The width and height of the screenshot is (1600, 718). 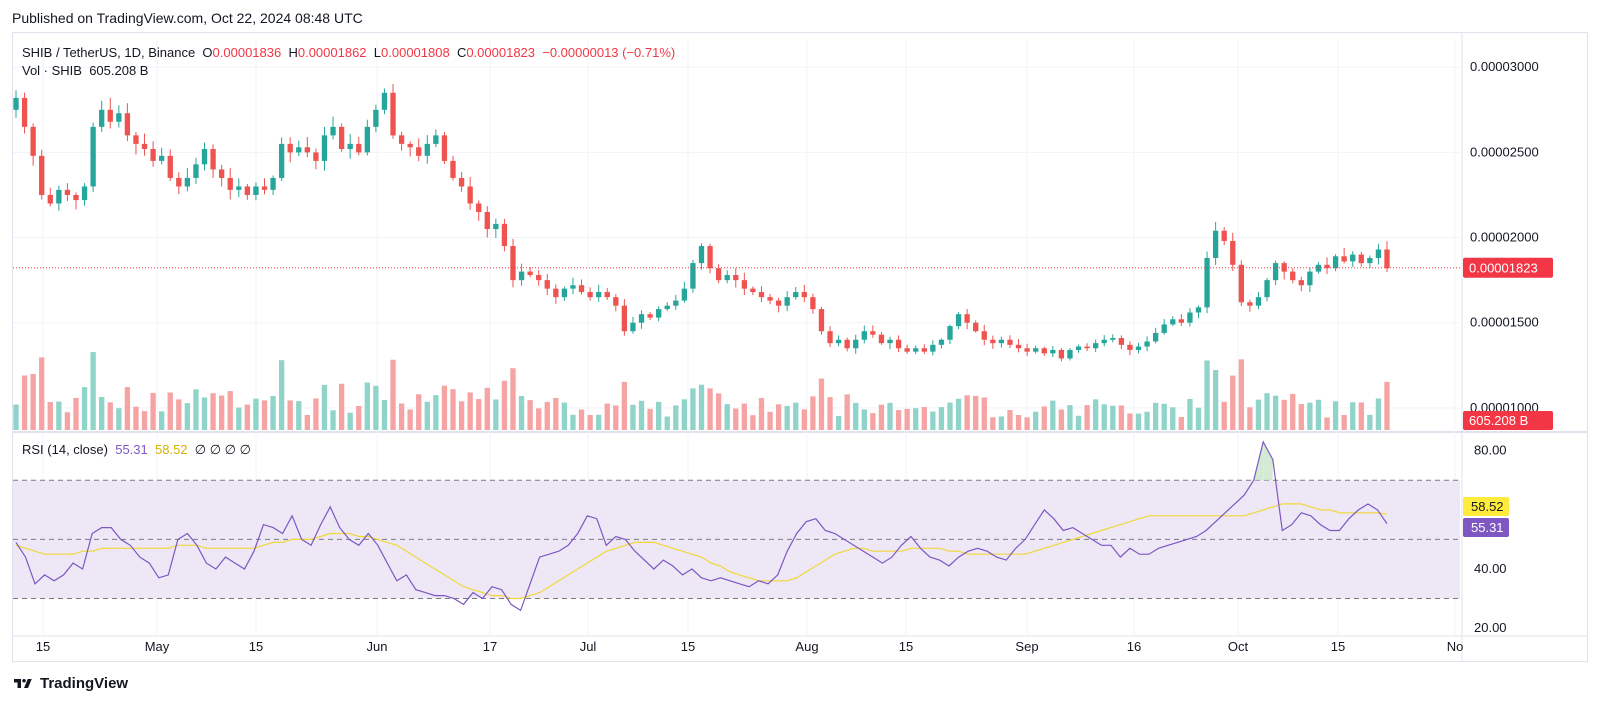 I want to click on price-tick-label: 0.00001500, so click(x=1504, y=322).